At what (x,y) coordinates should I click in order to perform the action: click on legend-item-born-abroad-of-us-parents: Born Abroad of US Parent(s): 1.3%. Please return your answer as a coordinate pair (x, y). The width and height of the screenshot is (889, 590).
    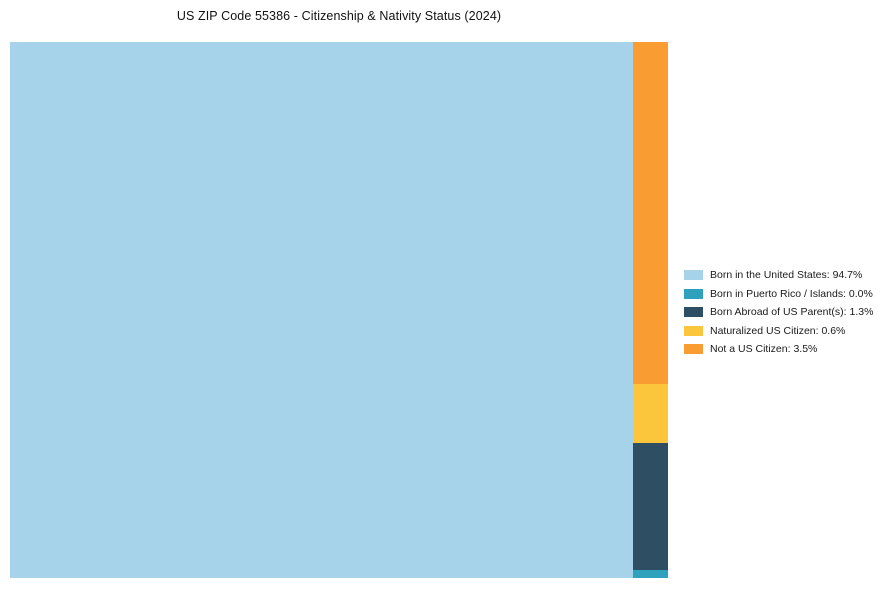
    Looking at the image, I should click on (778, 312).